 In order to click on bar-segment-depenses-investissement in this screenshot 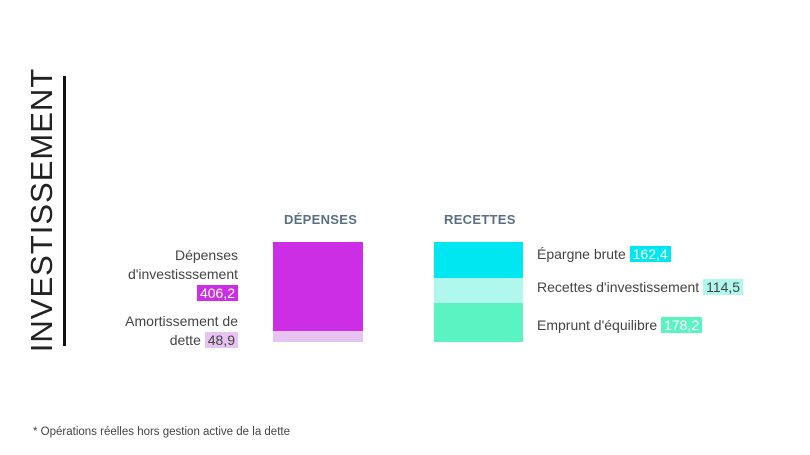, I will do `click(318, 287)`.